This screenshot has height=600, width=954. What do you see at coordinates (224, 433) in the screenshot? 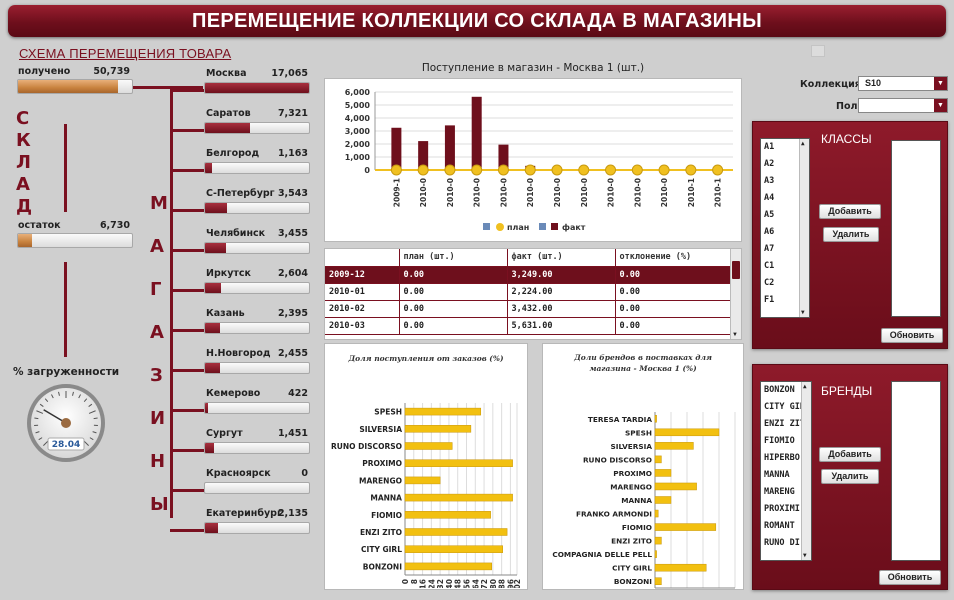
I see `store-name: Сургут` at bounding box center [224, 433].